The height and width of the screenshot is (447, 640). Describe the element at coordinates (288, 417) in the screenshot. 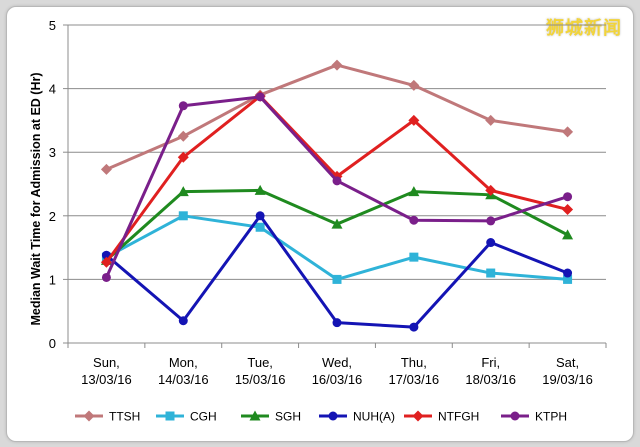

I see `legend-label-sgh: SGH` at that location.